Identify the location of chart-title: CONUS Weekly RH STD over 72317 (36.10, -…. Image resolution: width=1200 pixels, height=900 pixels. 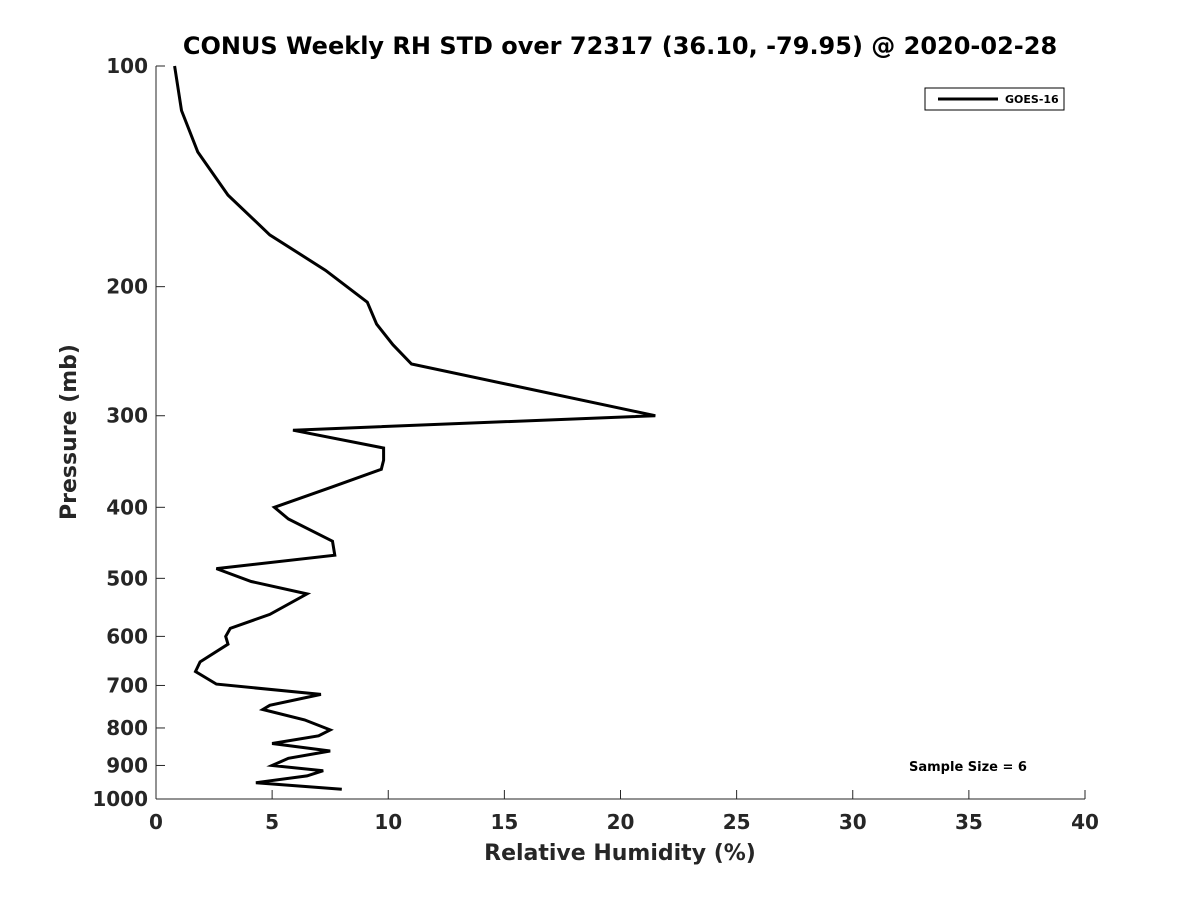
(620, 46).